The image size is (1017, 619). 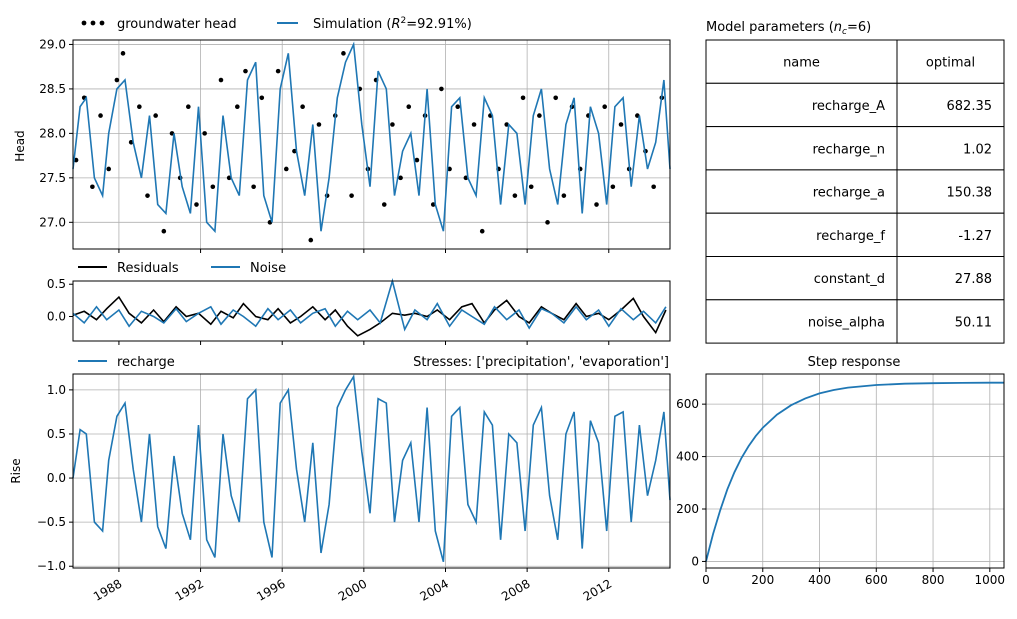 I want to click on xtick-label: 1988, so click(x=107, y=589).